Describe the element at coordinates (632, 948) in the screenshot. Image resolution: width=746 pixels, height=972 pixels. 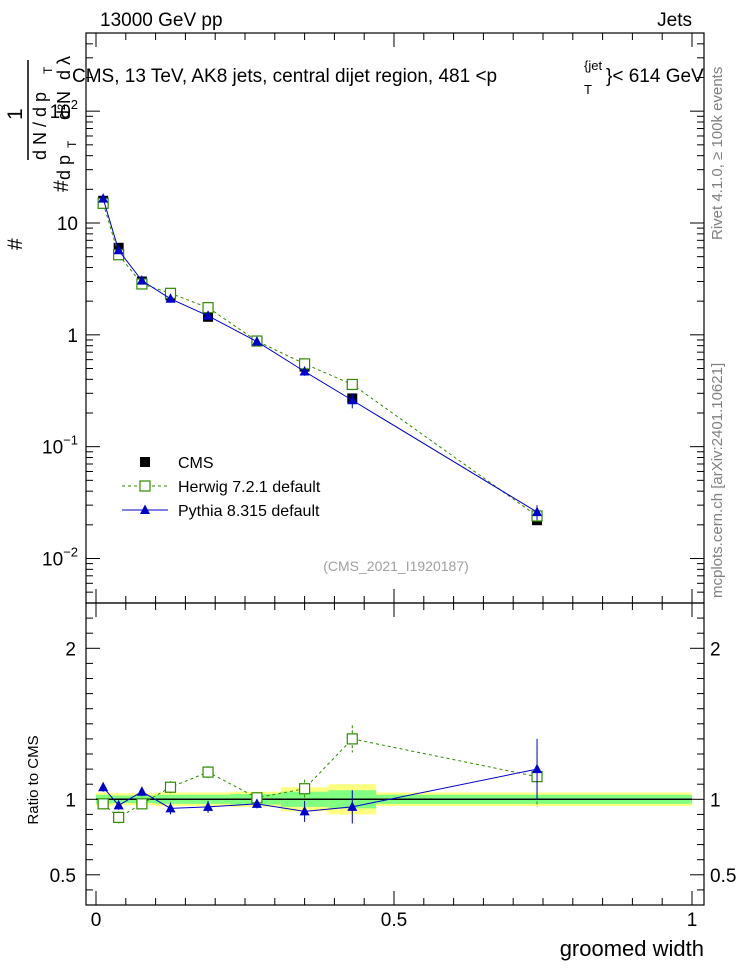
I see `x-axis-label: groomed width` at that location.